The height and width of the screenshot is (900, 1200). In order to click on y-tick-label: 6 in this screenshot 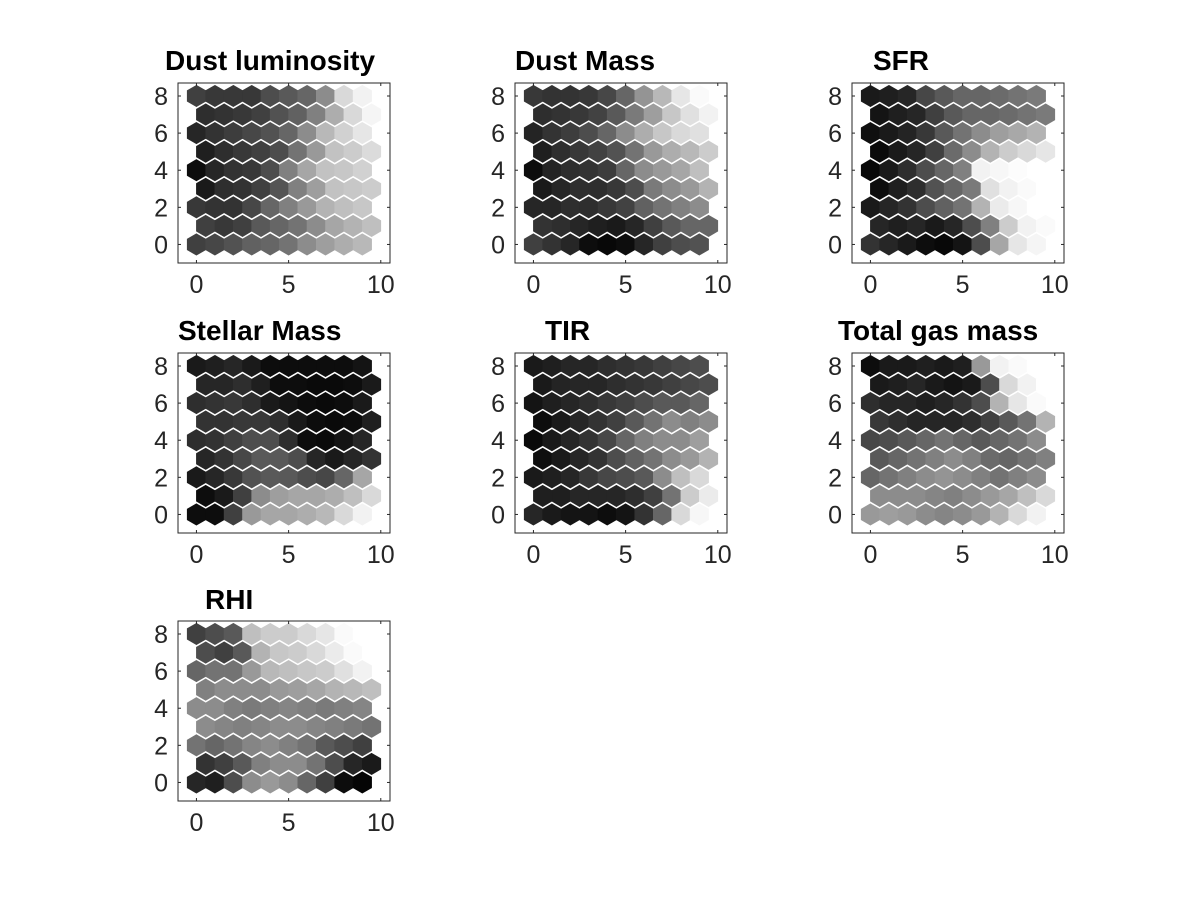, I will do `click(161, 404)`.